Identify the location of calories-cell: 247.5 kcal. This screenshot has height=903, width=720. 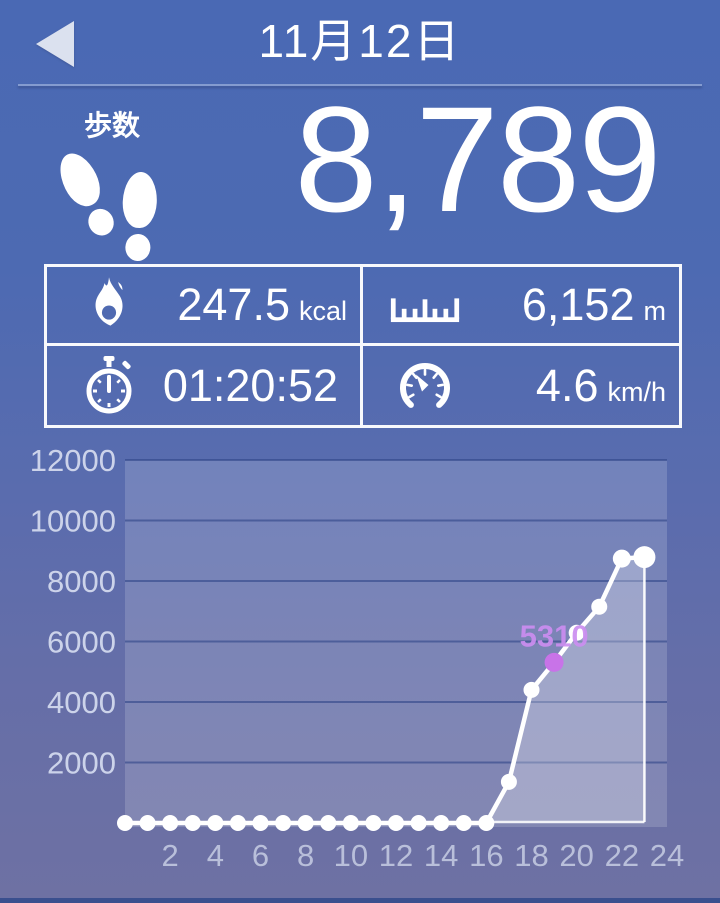
(205, 306).